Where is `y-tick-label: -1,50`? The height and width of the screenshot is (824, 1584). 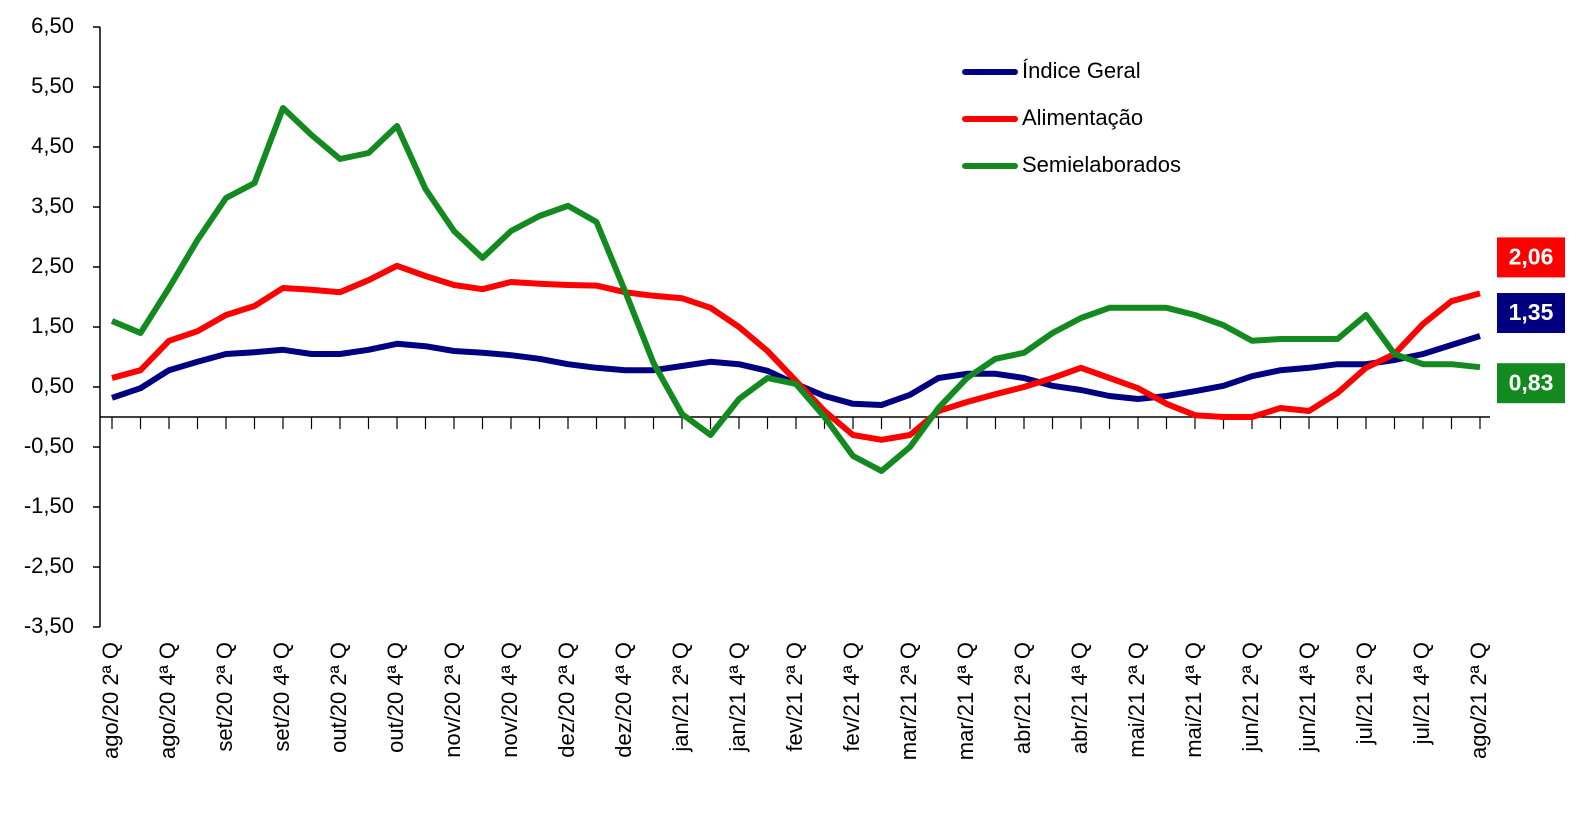 y-tick-label: -1,50 is located at coordinates (49, 505).